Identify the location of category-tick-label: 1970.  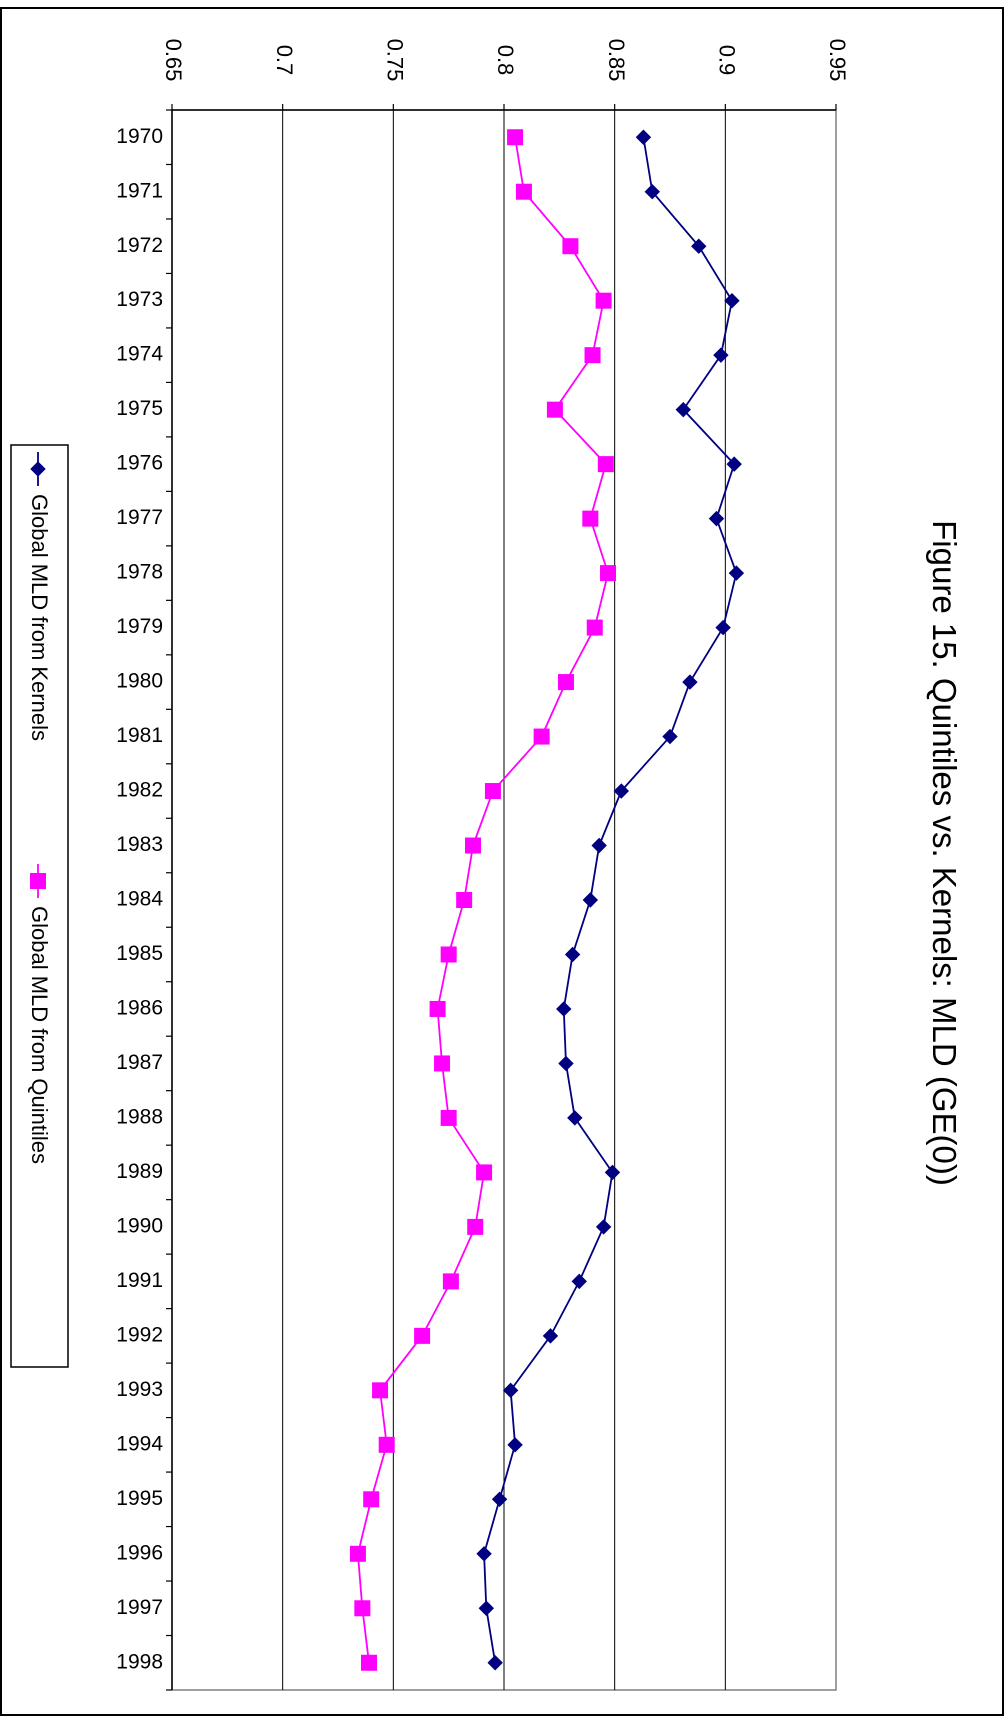
(139, 136).